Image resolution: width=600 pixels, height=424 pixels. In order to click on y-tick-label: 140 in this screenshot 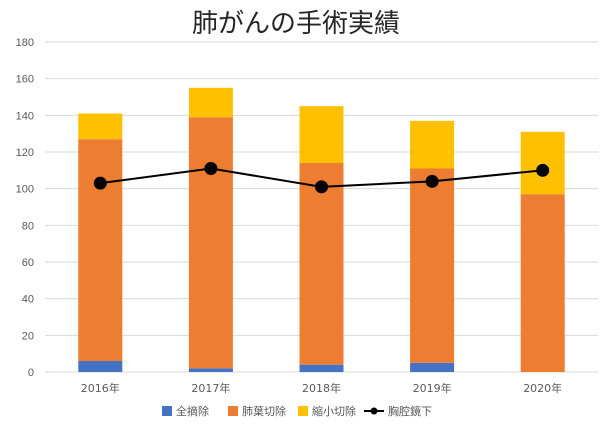, I will do `click(25, 116)`.